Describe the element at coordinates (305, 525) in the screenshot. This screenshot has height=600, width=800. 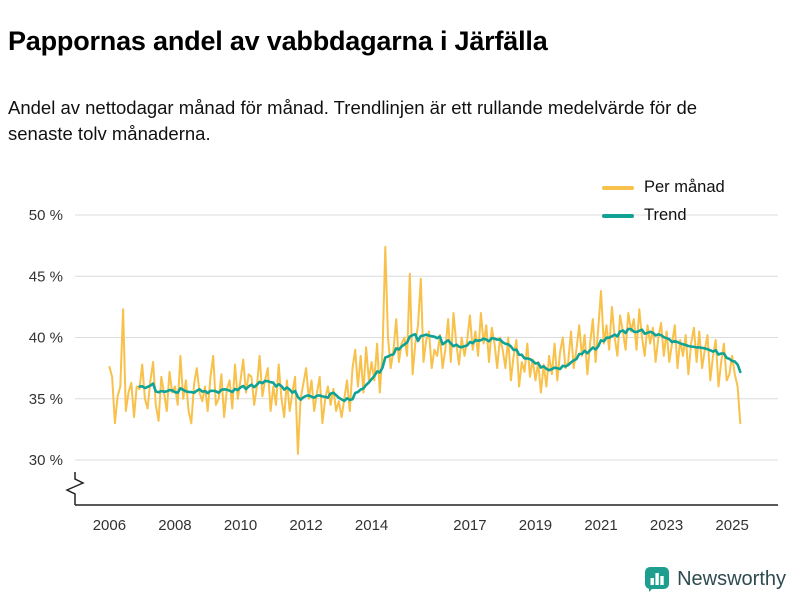
I see `svg-text: 2012` at that location.